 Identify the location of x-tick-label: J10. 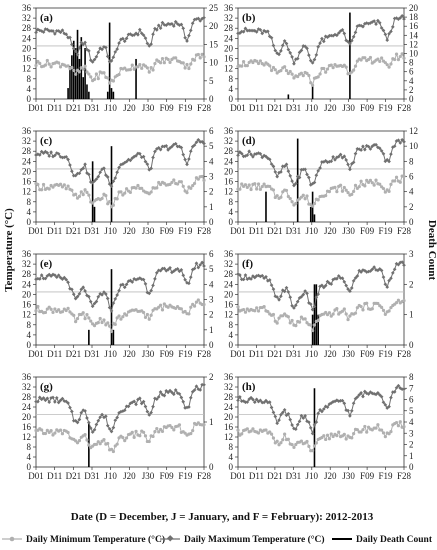
(110, 476).